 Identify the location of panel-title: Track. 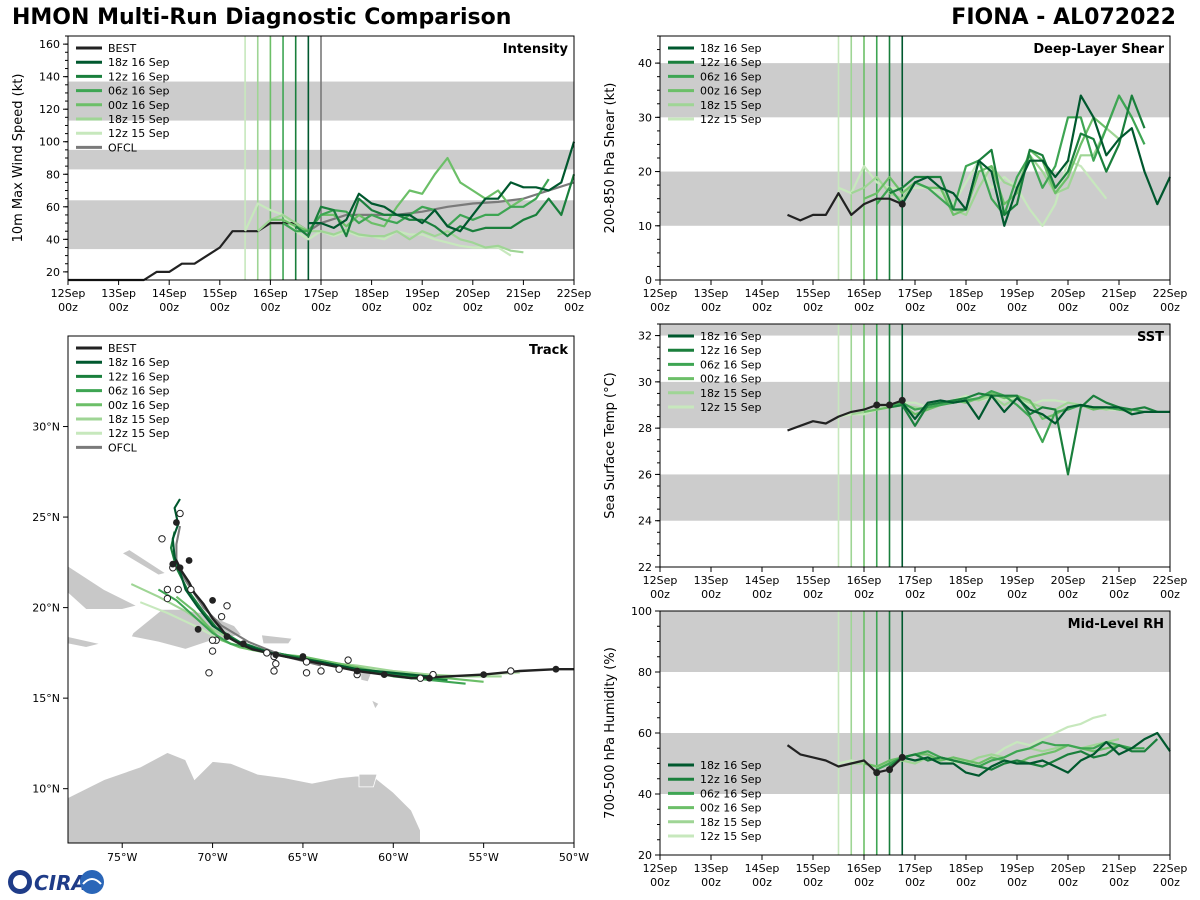
(548, 350).